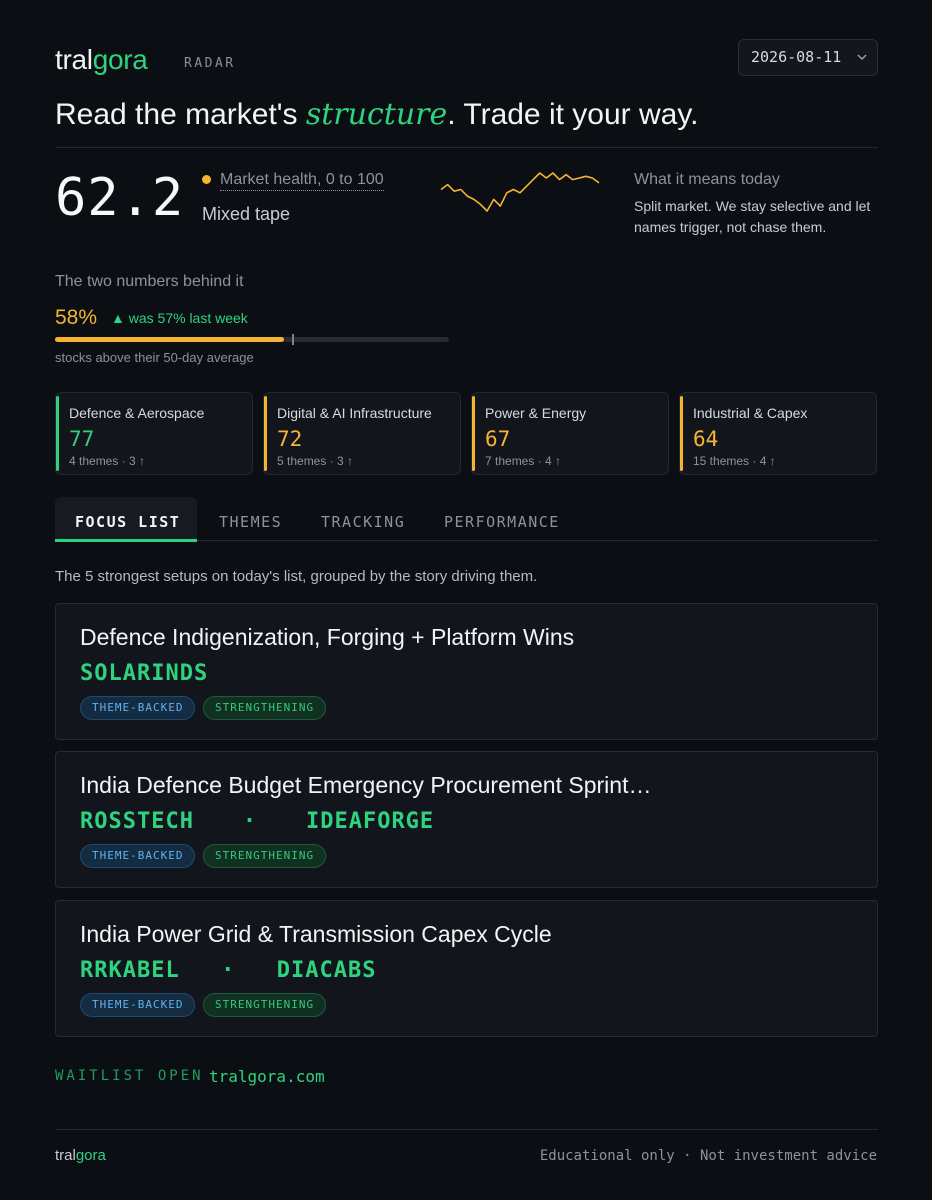  What do you see at coordinates (750, 413) in the screenshot?
I see `sector-name: Industrial & Capex` at bounding box center [750, 413].